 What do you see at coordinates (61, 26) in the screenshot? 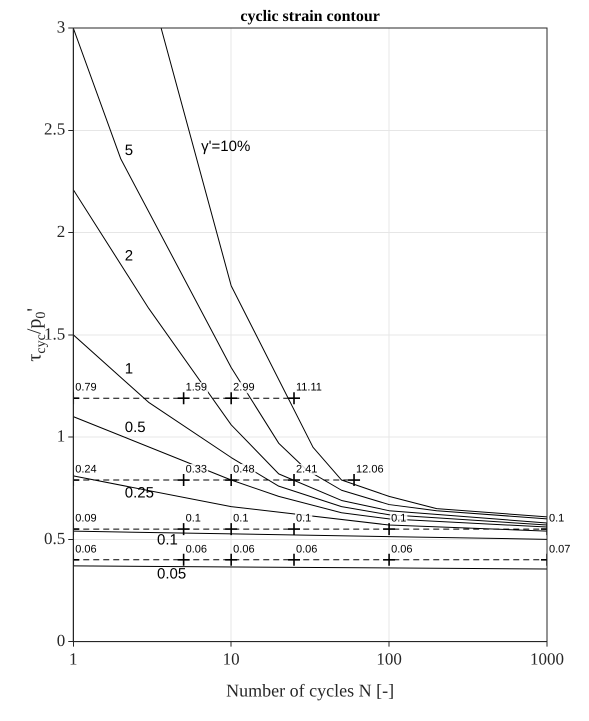
I see `y-tick-label: 3` at bounding box center [61, 26].